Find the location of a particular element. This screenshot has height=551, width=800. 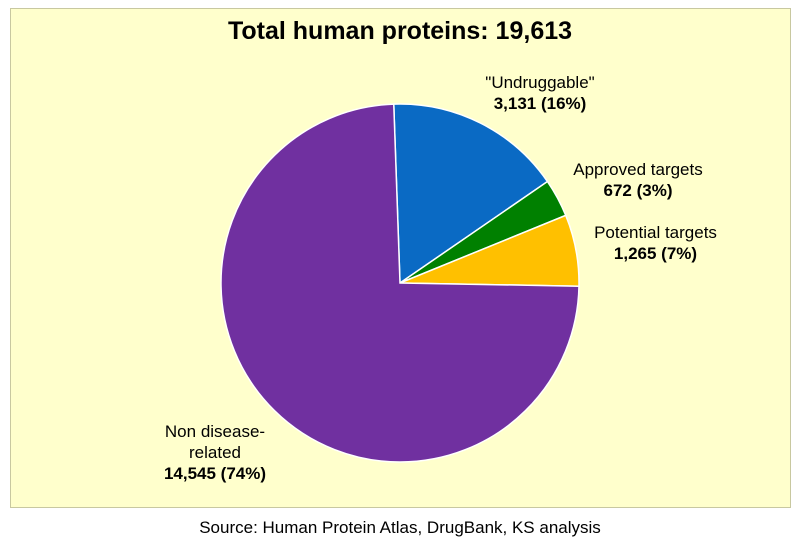

label-approved-targets-name: Approved targets is located at coordinates (638, 169).